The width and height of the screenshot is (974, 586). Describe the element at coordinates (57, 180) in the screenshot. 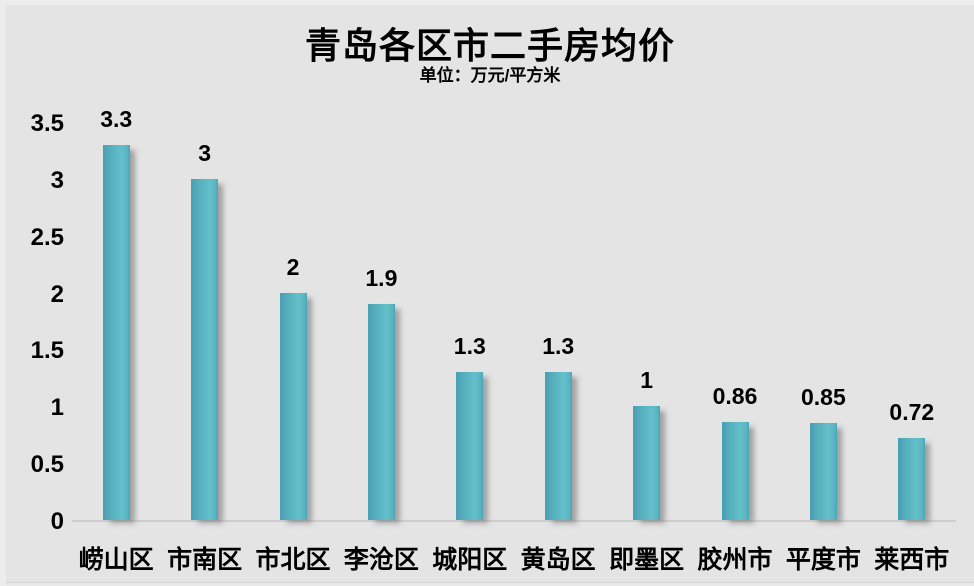

I see `y-axis-tick-label: 3` at that location.